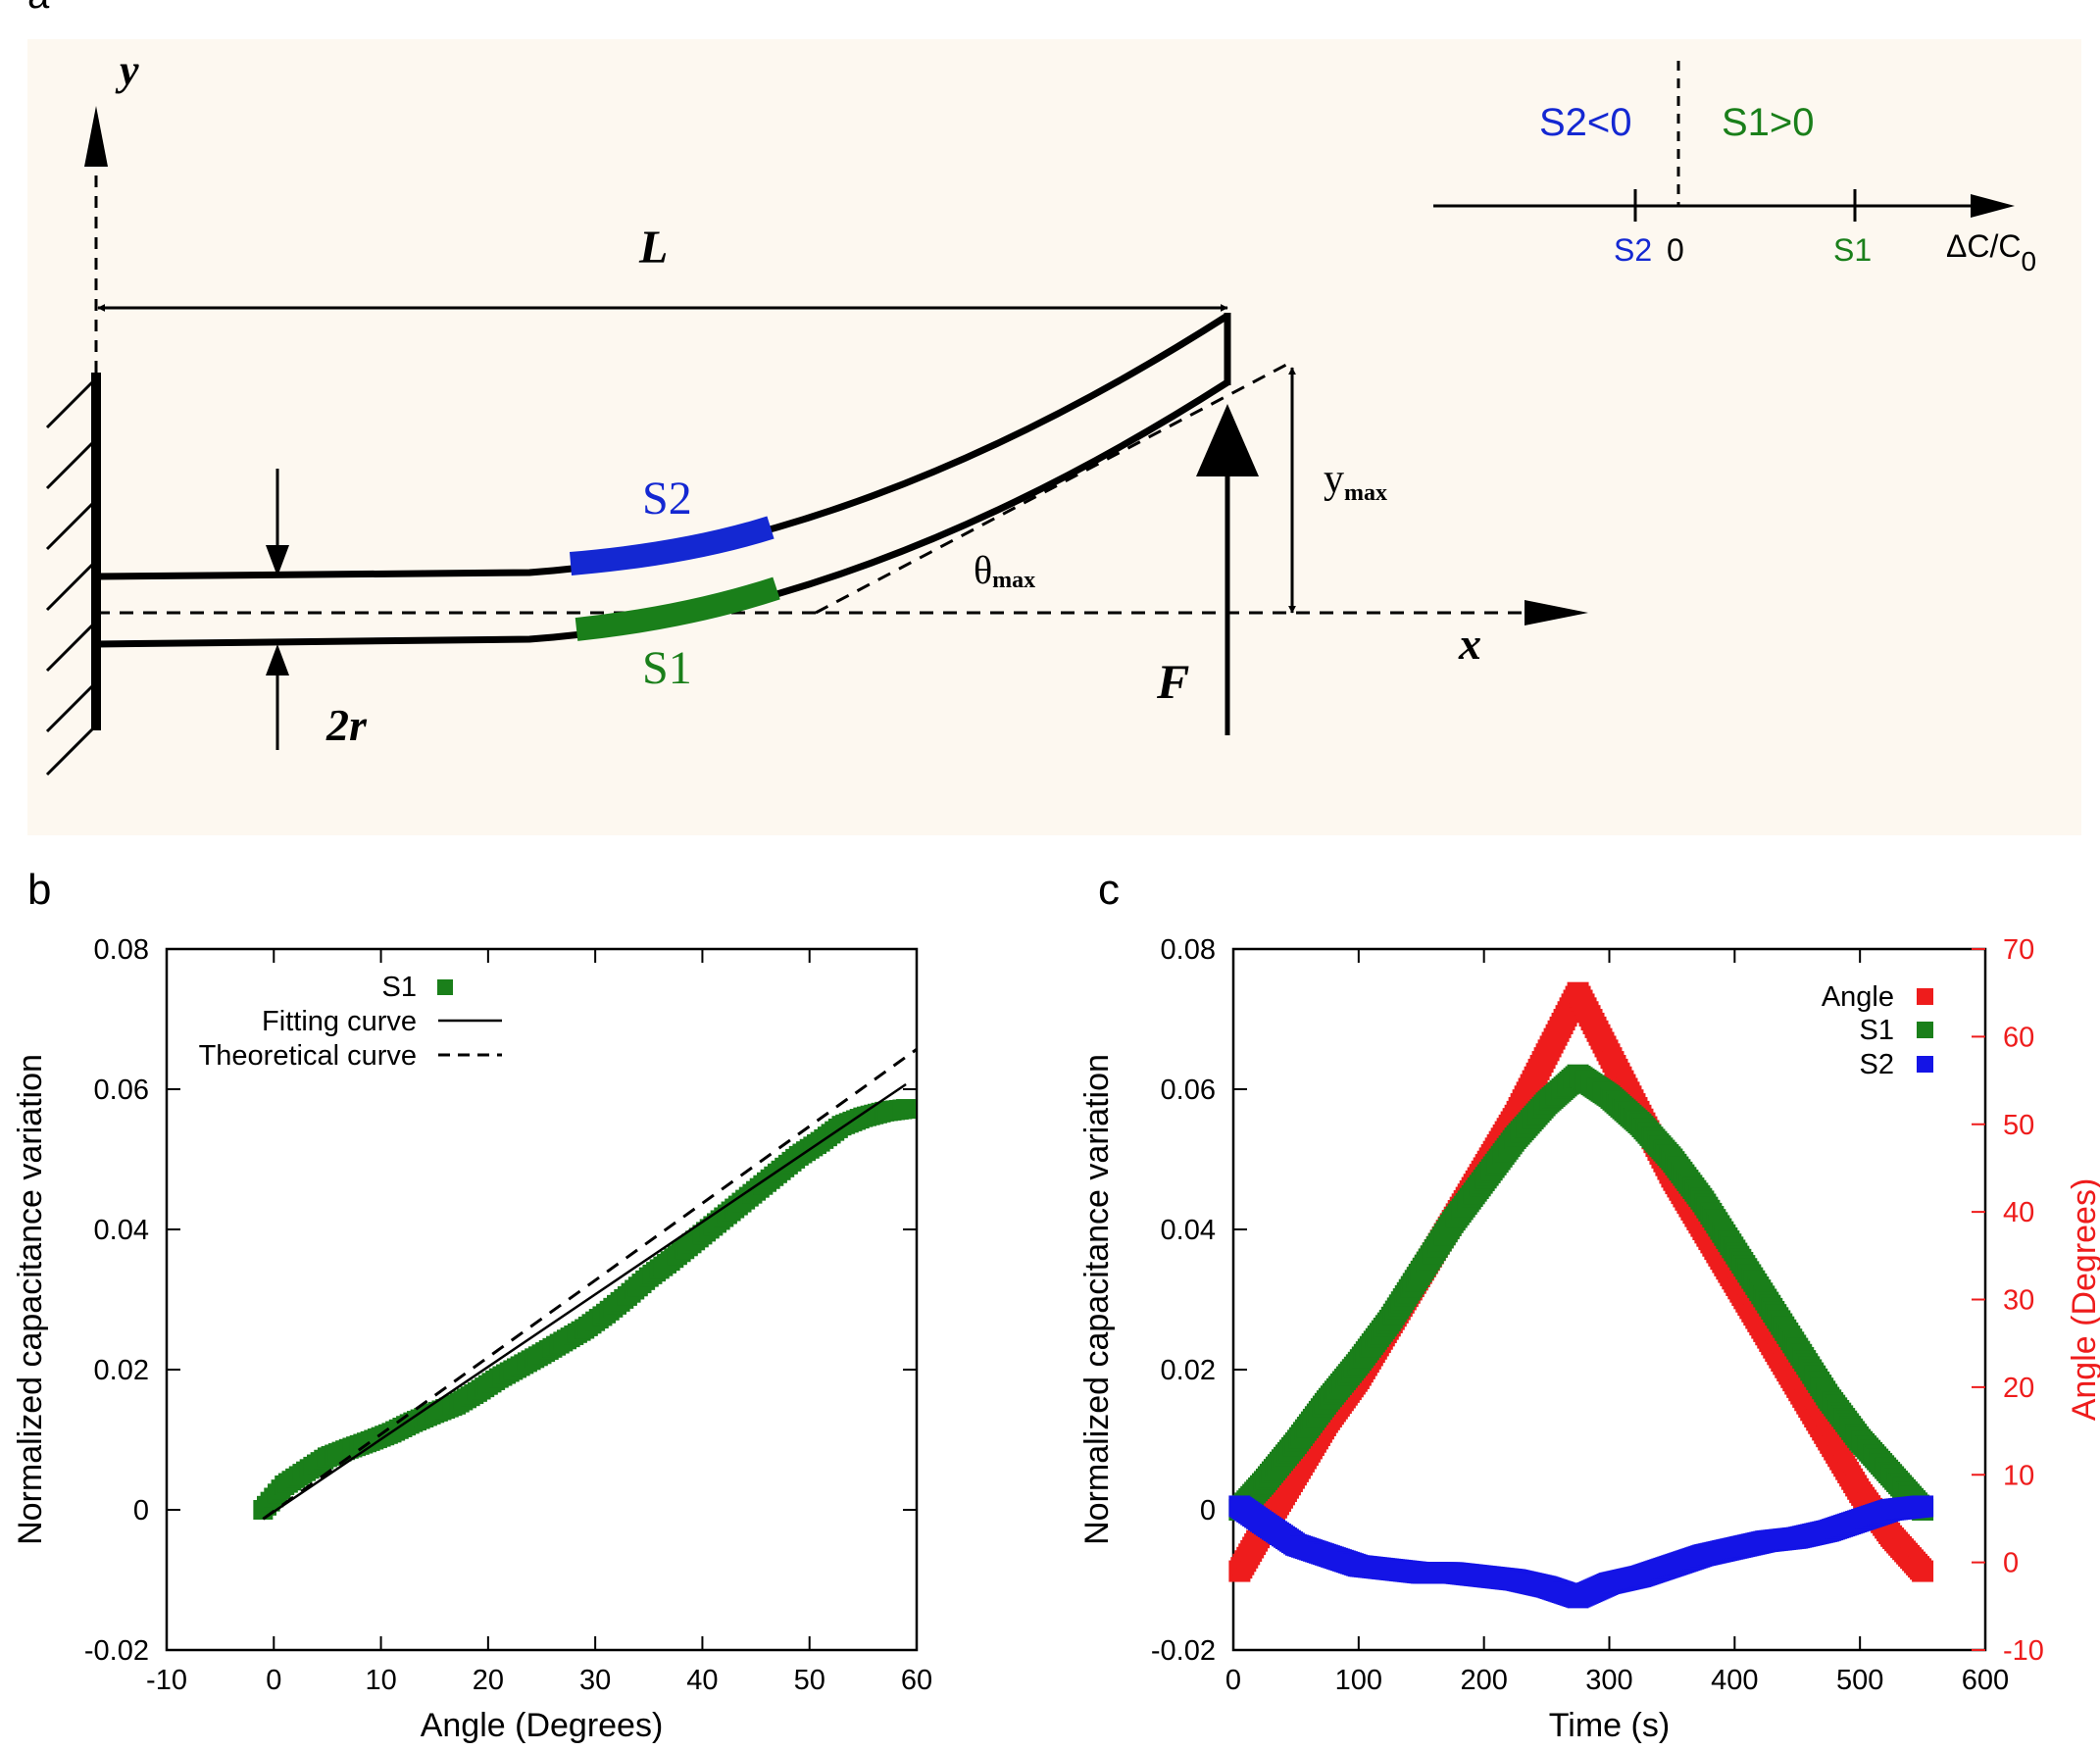 Image resolution: width=2100 pixels, height=1751 pixels. I want to click on legend-swatch-s2, so click(1925, 1064).